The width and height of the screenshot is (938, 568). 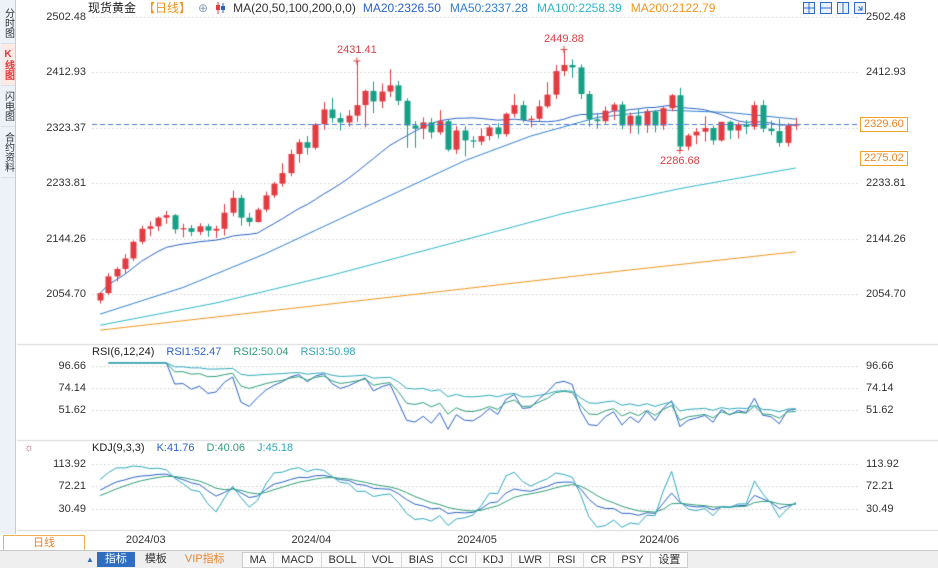 I want to click on ma-legend-item-0: MA20:2326.50, so click(x=401, y=7).